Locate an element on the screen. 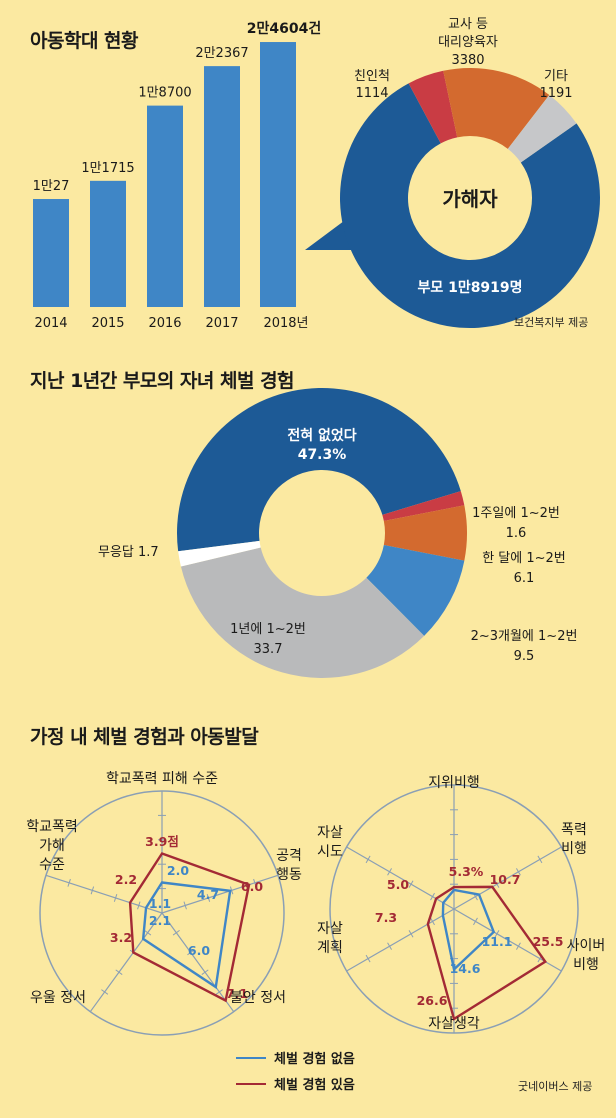 The height and width of the screenshot is (1118, 616). radar2-axis-label-4-0: 자살 is located at coordinates (330, 929).